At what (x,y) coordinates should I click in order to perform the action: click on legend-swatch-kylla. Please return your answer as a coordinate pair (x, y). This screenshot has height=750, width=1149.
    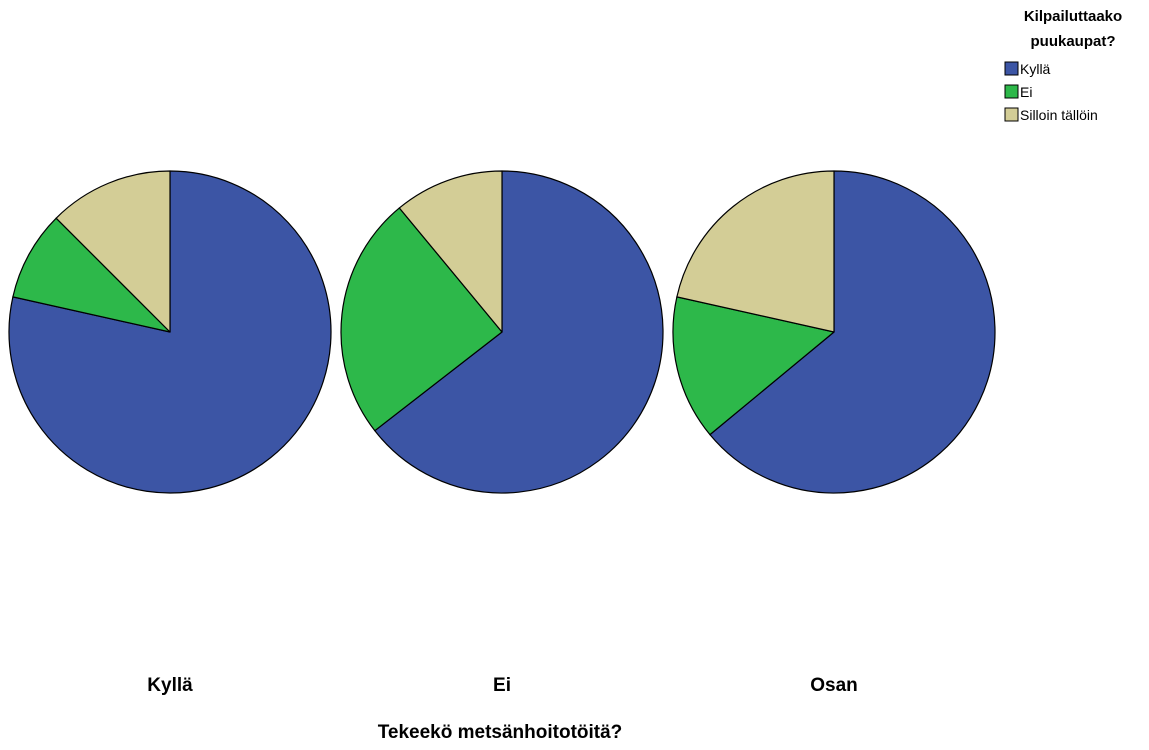
    Looking at the image, I should click on (1011, 68).